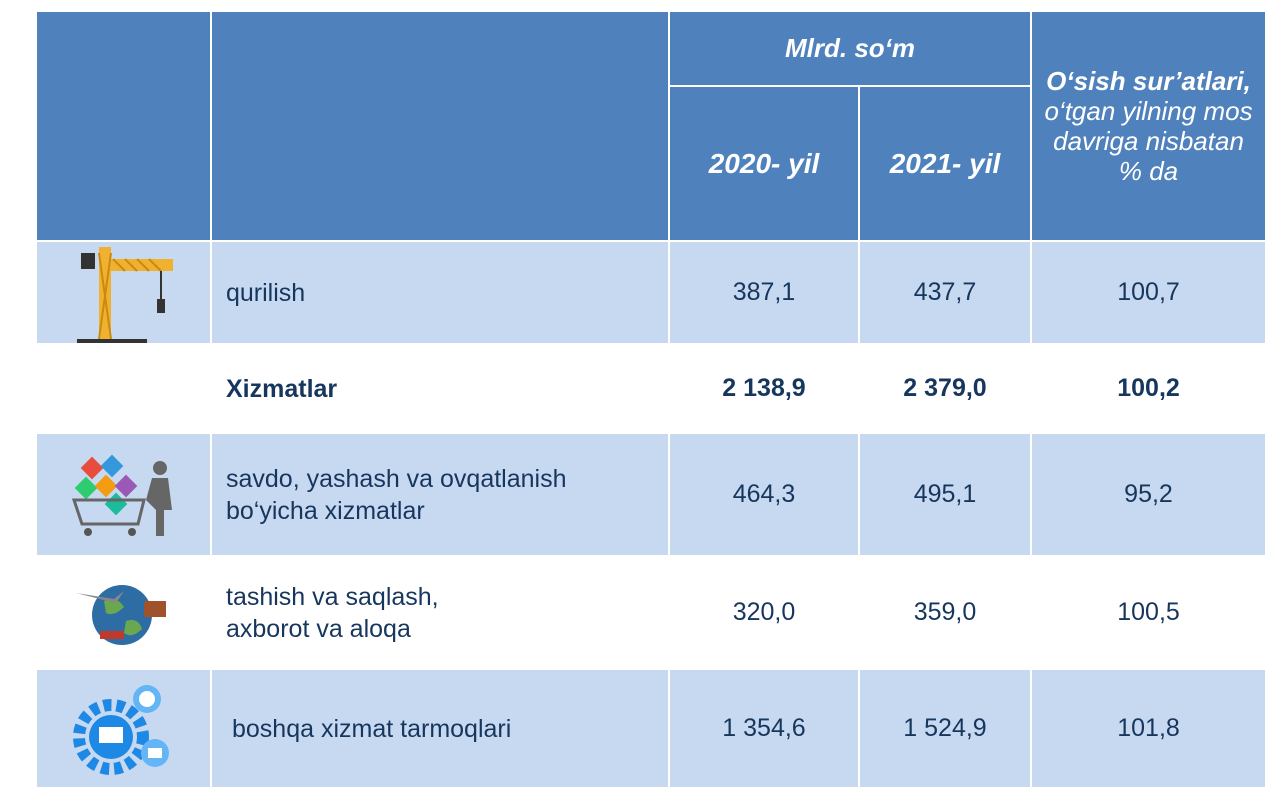 This screenshot has height=791, width=1268. What do you see at coordinates (850, 48) in the screenshot?
I see `unit-header: Mlrd. so‘m` at bounding box center [850, 48].